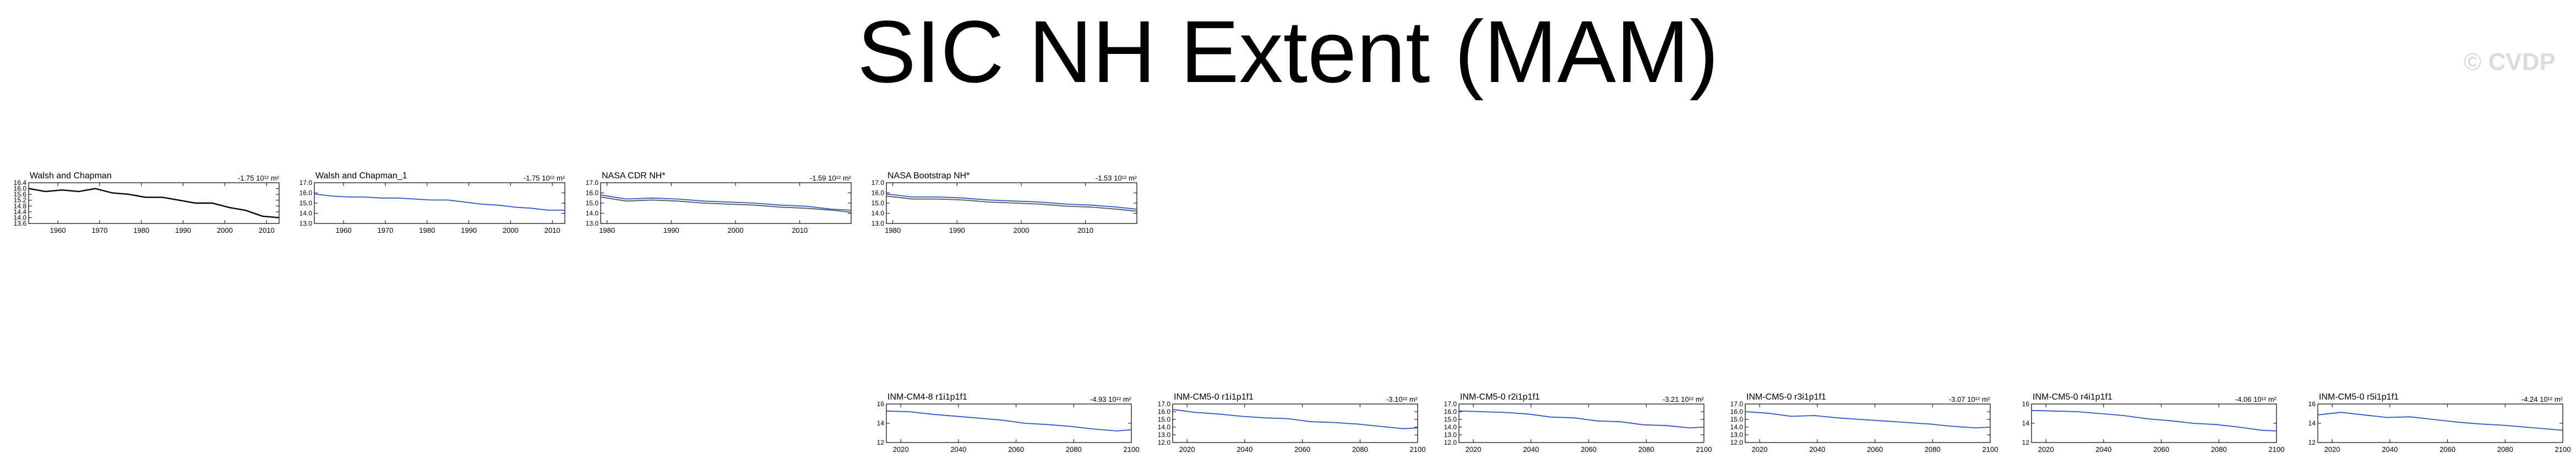  I want to click on trend-label: -4.24 10¹² m², so click(2542, 399).